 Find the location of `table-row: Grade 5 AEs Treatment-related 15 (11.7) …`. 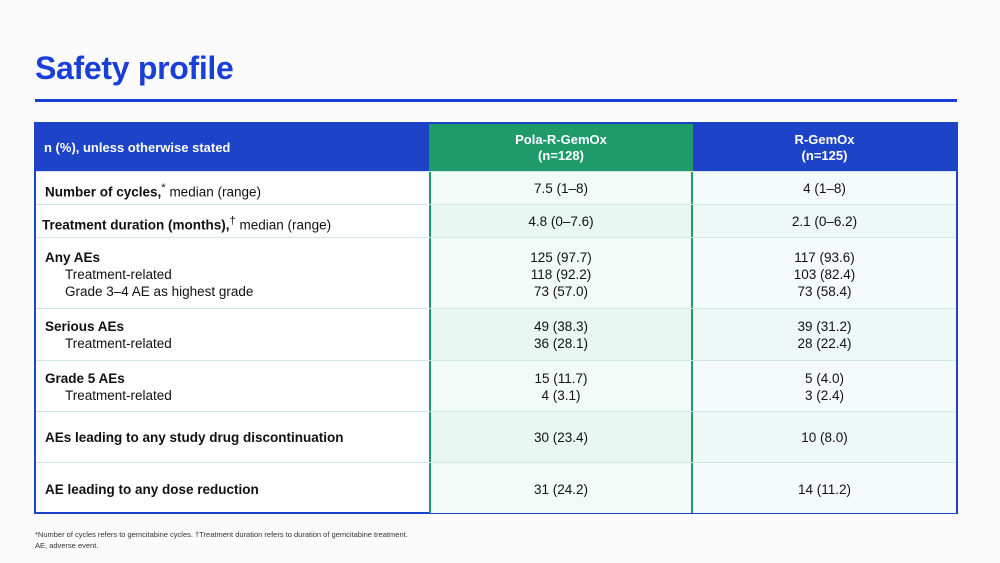

table-row: Grade 5 AEs Treatment-related 15 (11.7) … is located at coordinates (496, 386).